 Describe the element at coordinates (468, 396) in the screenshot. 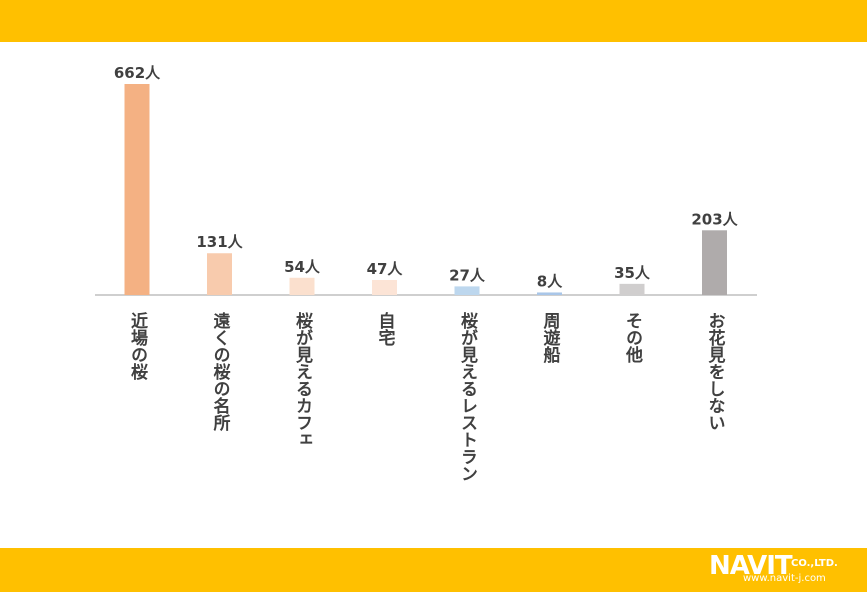

I see `category-label-5: 桜が見えるレストラン` at that location.